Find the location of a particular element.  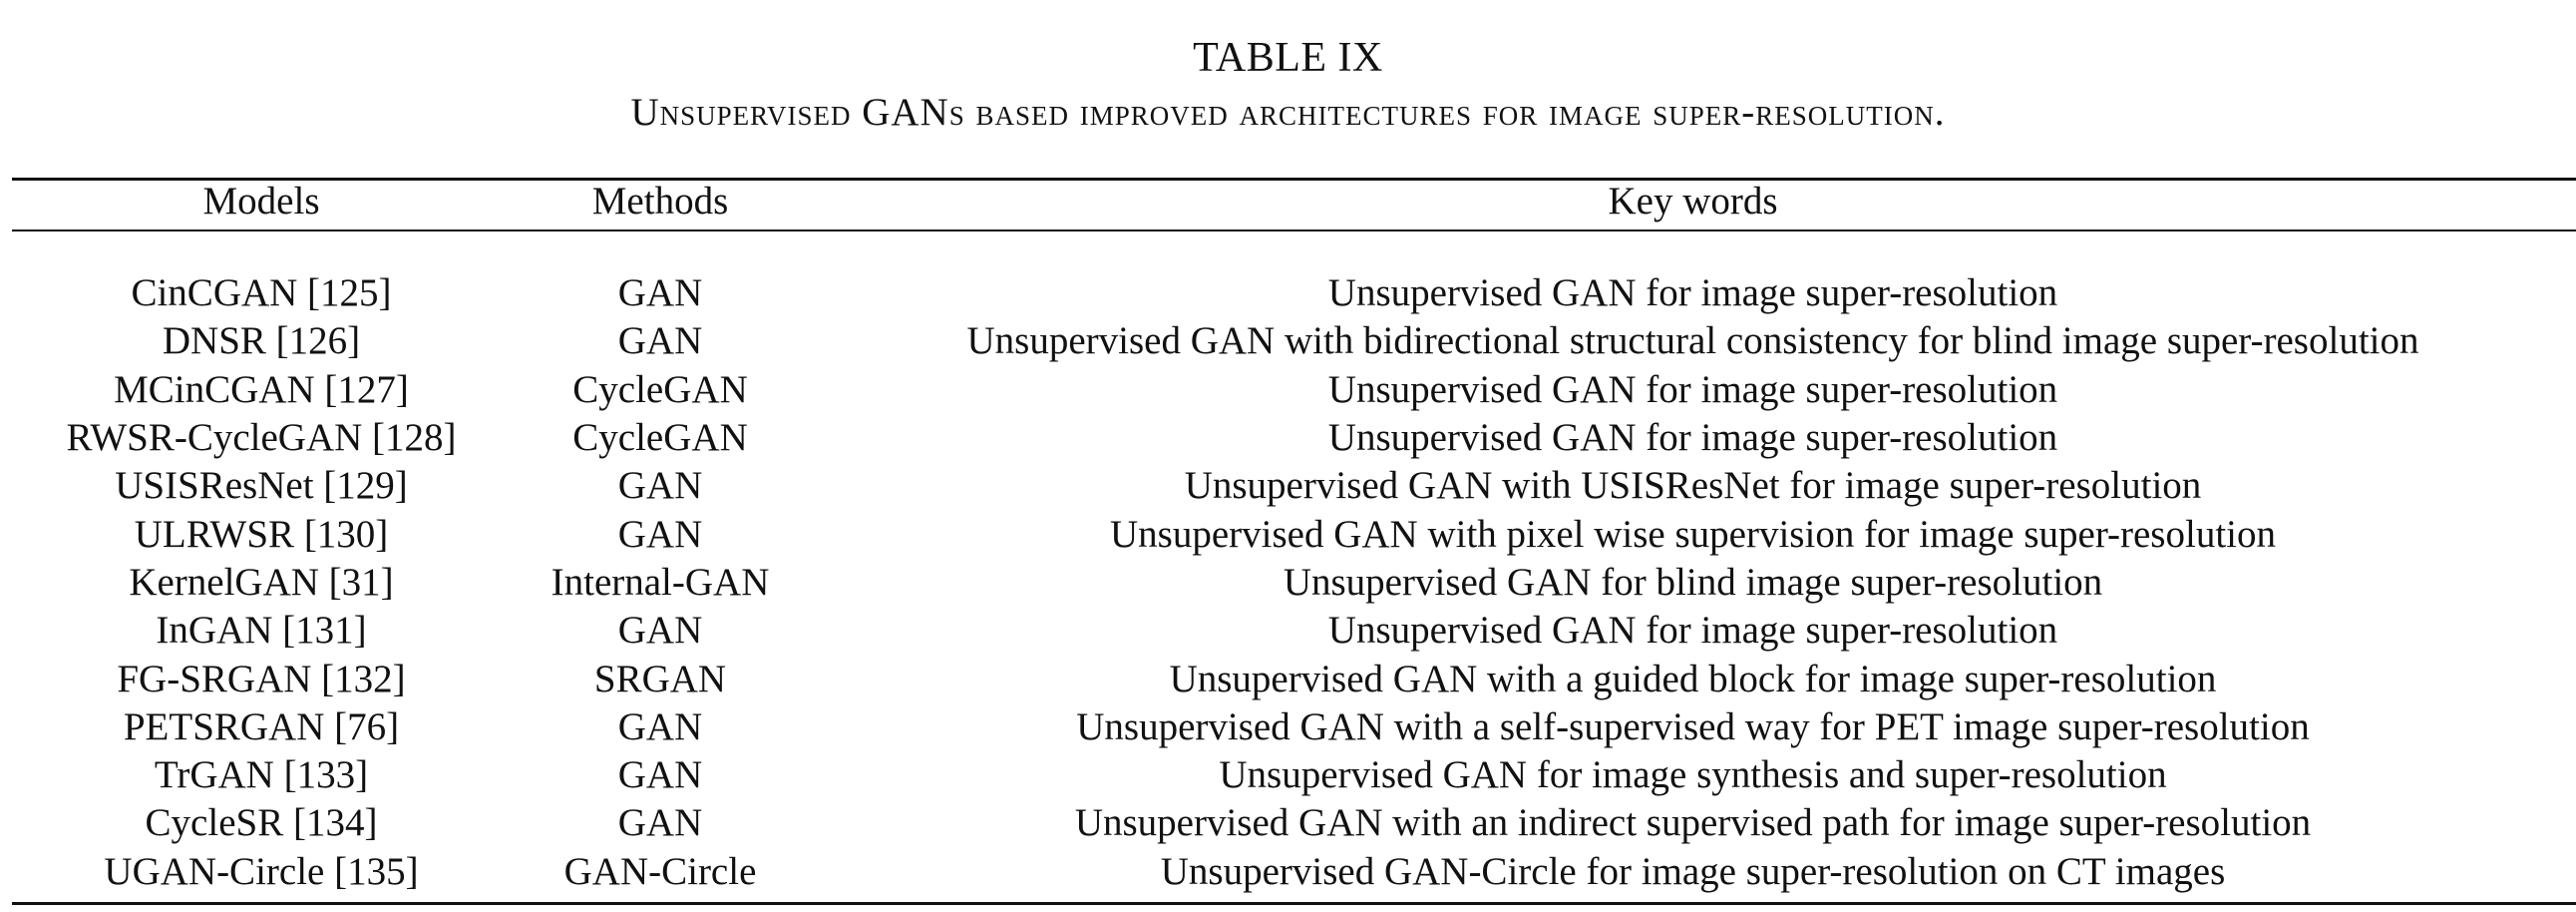

column-header-methods: Methods is located at coordinates (660, 202).